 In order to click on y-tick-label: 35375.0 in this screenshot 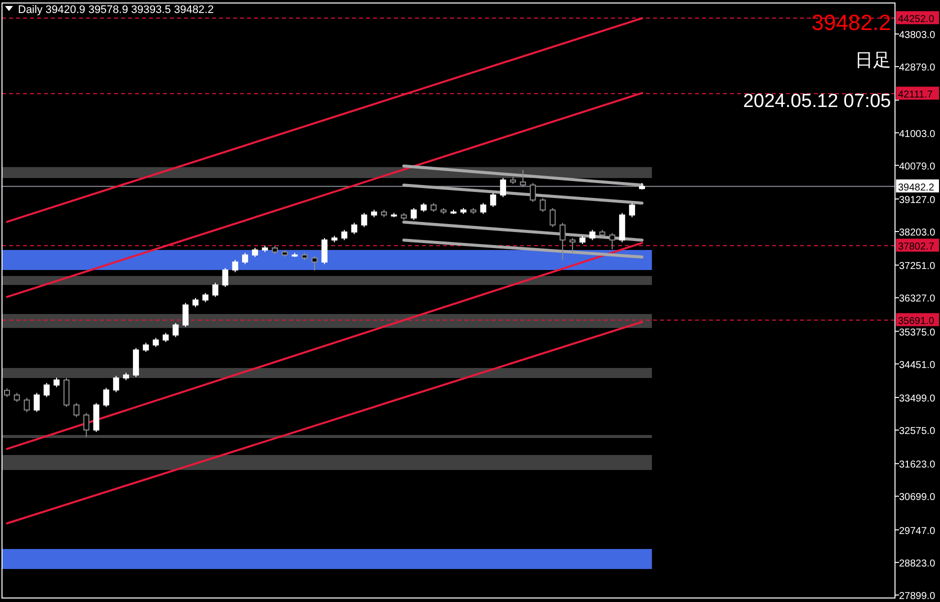, I will do `click(917, 332)`.